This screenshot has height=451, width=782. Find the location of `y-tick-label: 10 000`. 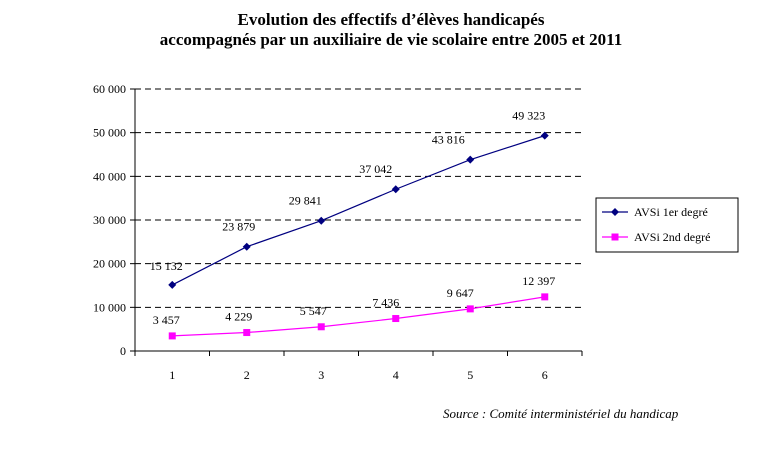

y-tick-label: 10 000 is located at coordinates (109, 307).